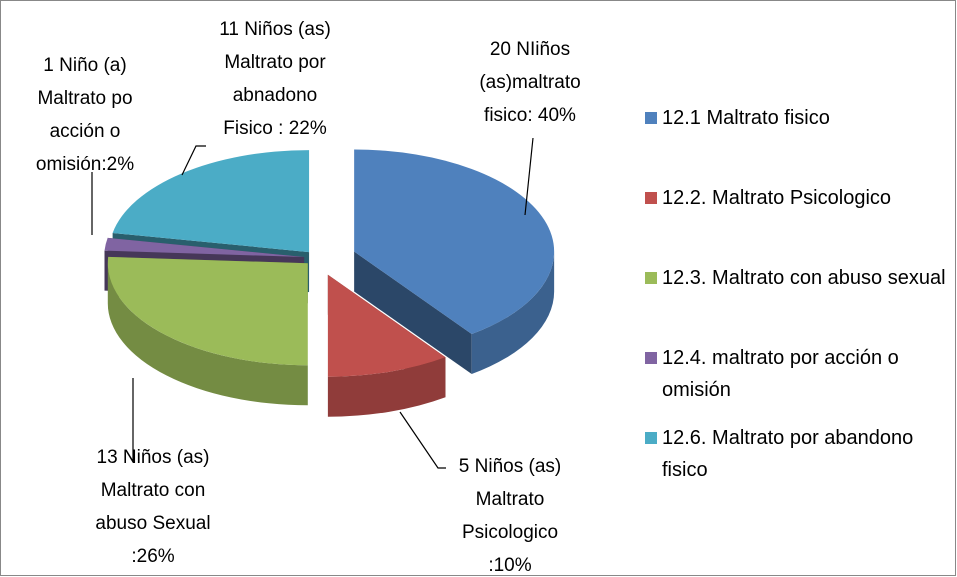  What do you see at coordinates (510, 466) in the screenshot?
I see `data-label-line: 5 Niños (as)` at bounding box center [510, 466].